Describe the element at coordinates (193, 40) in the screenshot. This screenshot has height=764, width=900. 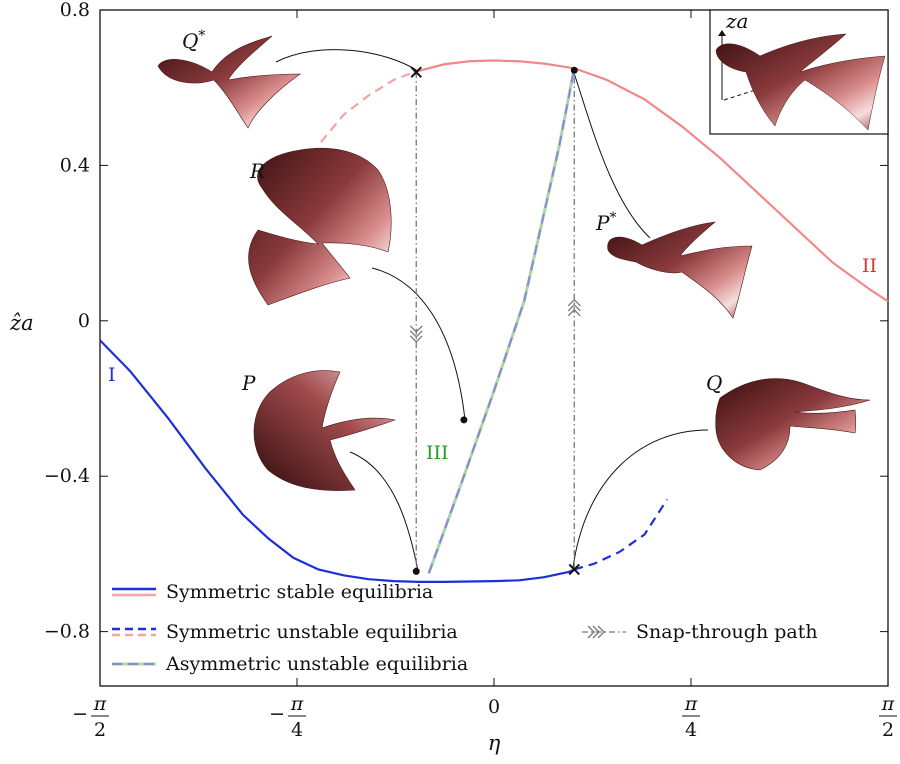
I see `shape-label: Q*` at that location.